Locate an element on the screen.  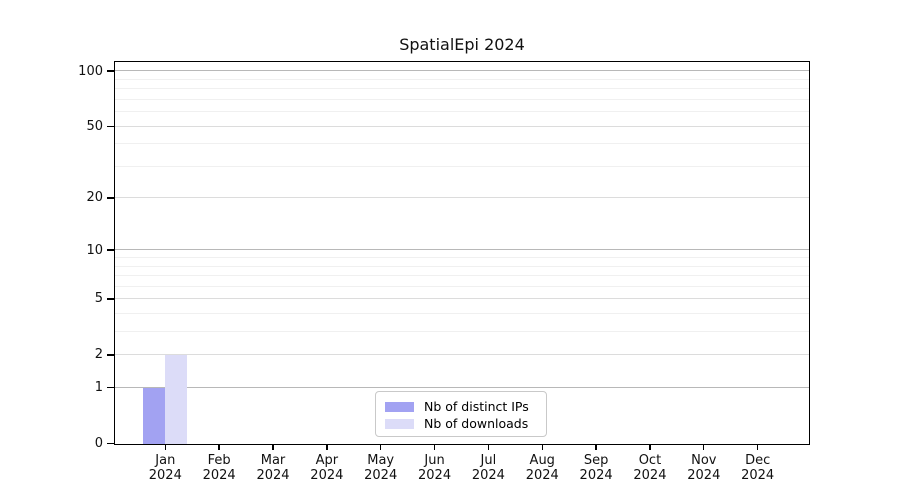
x-tick-label-jun: Jun 2024 is located at coordinates (435, 468).